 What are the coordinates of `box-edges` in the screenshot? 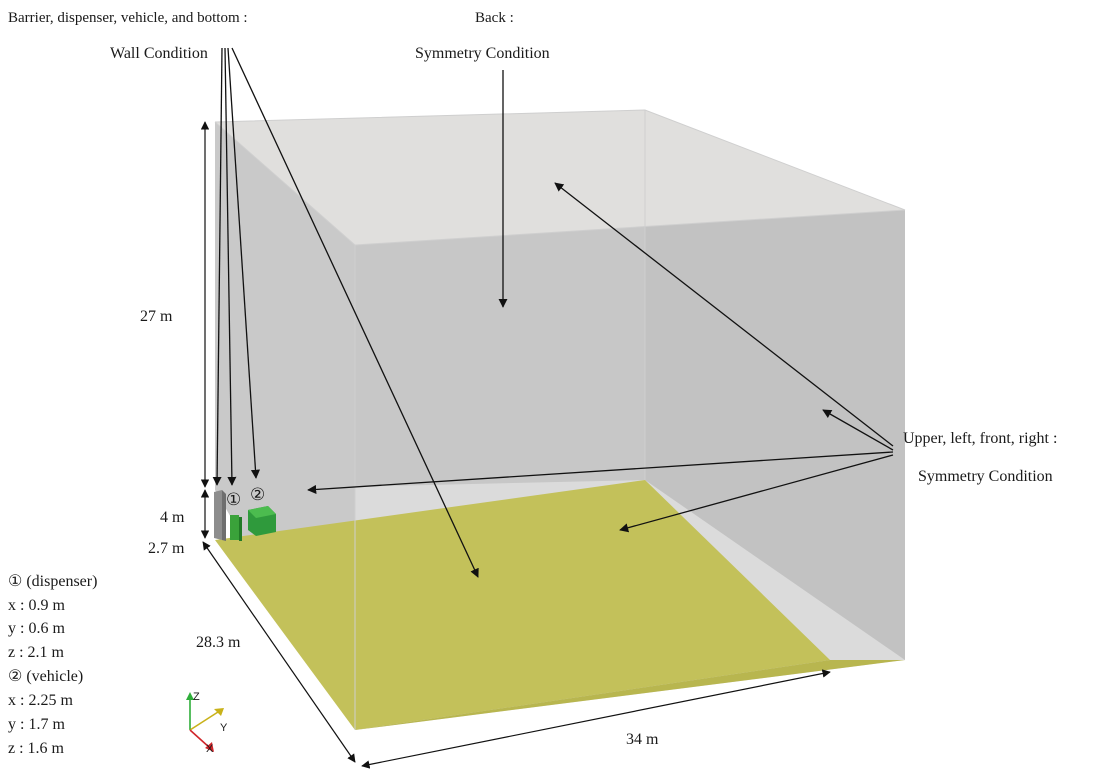 It's located at (560, 177).